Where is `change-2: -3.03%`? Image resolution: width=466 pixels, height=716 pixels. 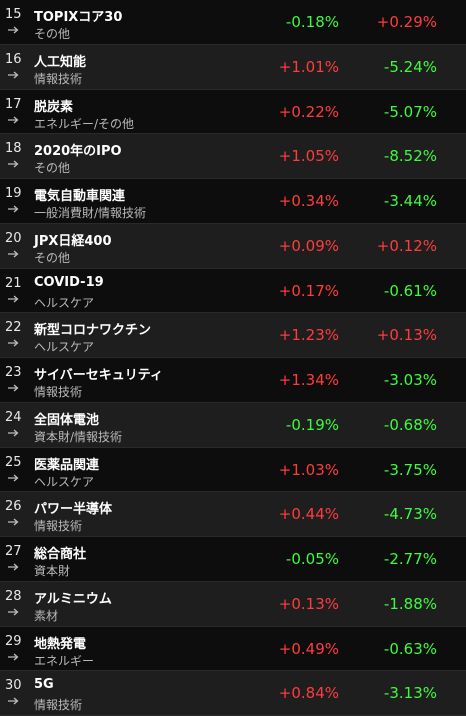 change-2: -3.03% is located at coordinates (410, 380).